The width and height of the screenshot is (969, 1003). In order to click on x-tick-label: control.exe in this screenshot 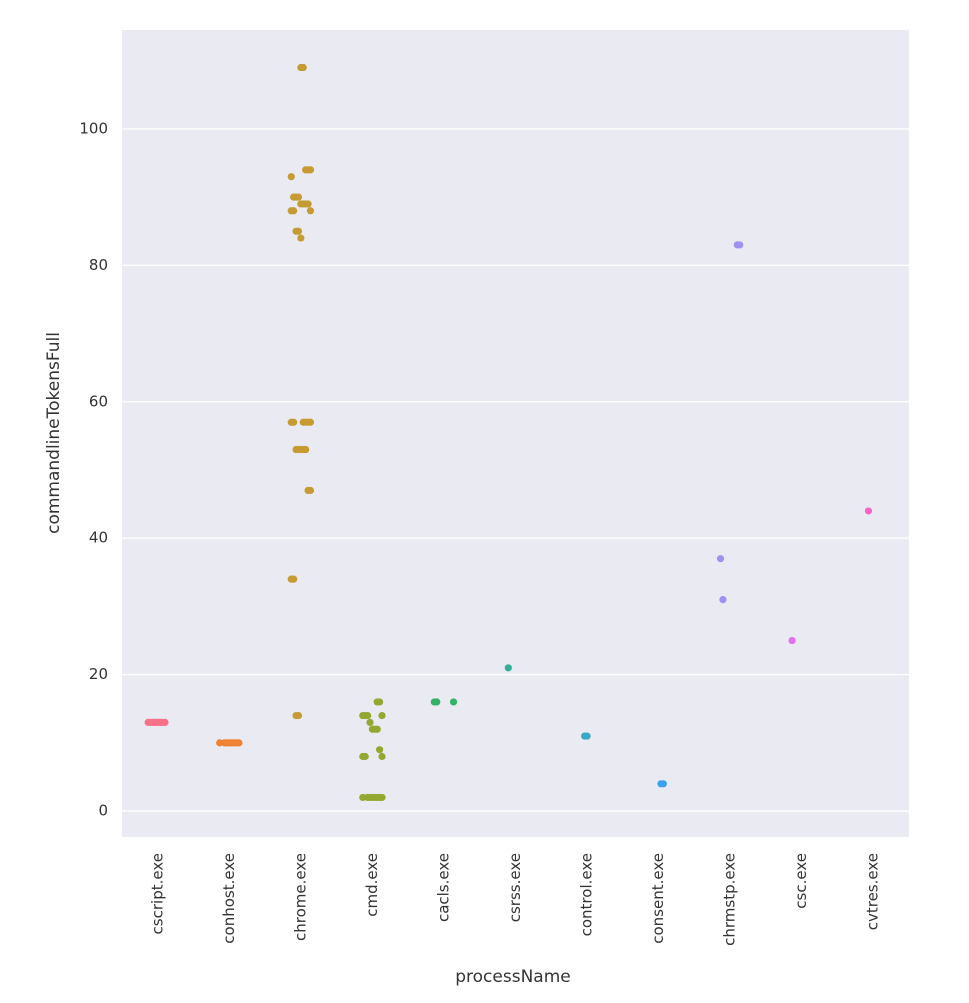, I will do `click(587, 894)`.